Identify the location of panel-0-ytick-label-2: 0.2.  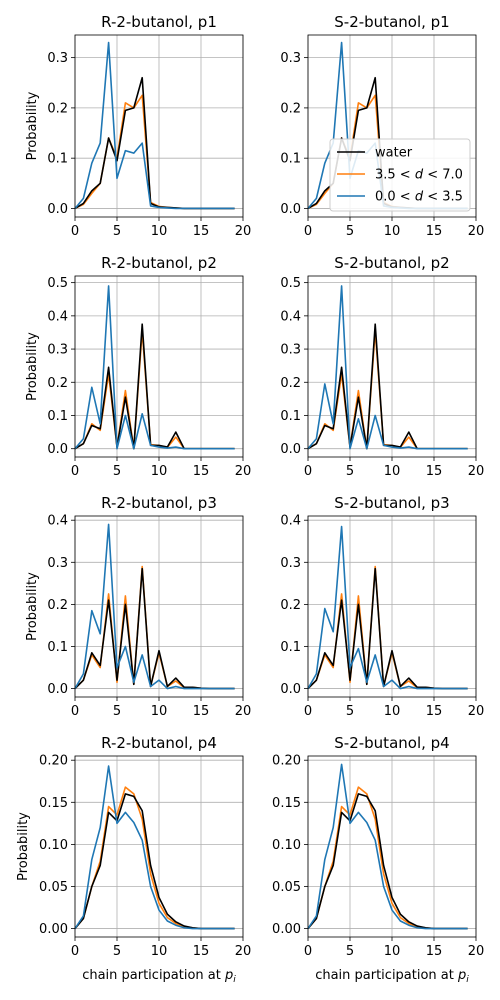
(57, 108).